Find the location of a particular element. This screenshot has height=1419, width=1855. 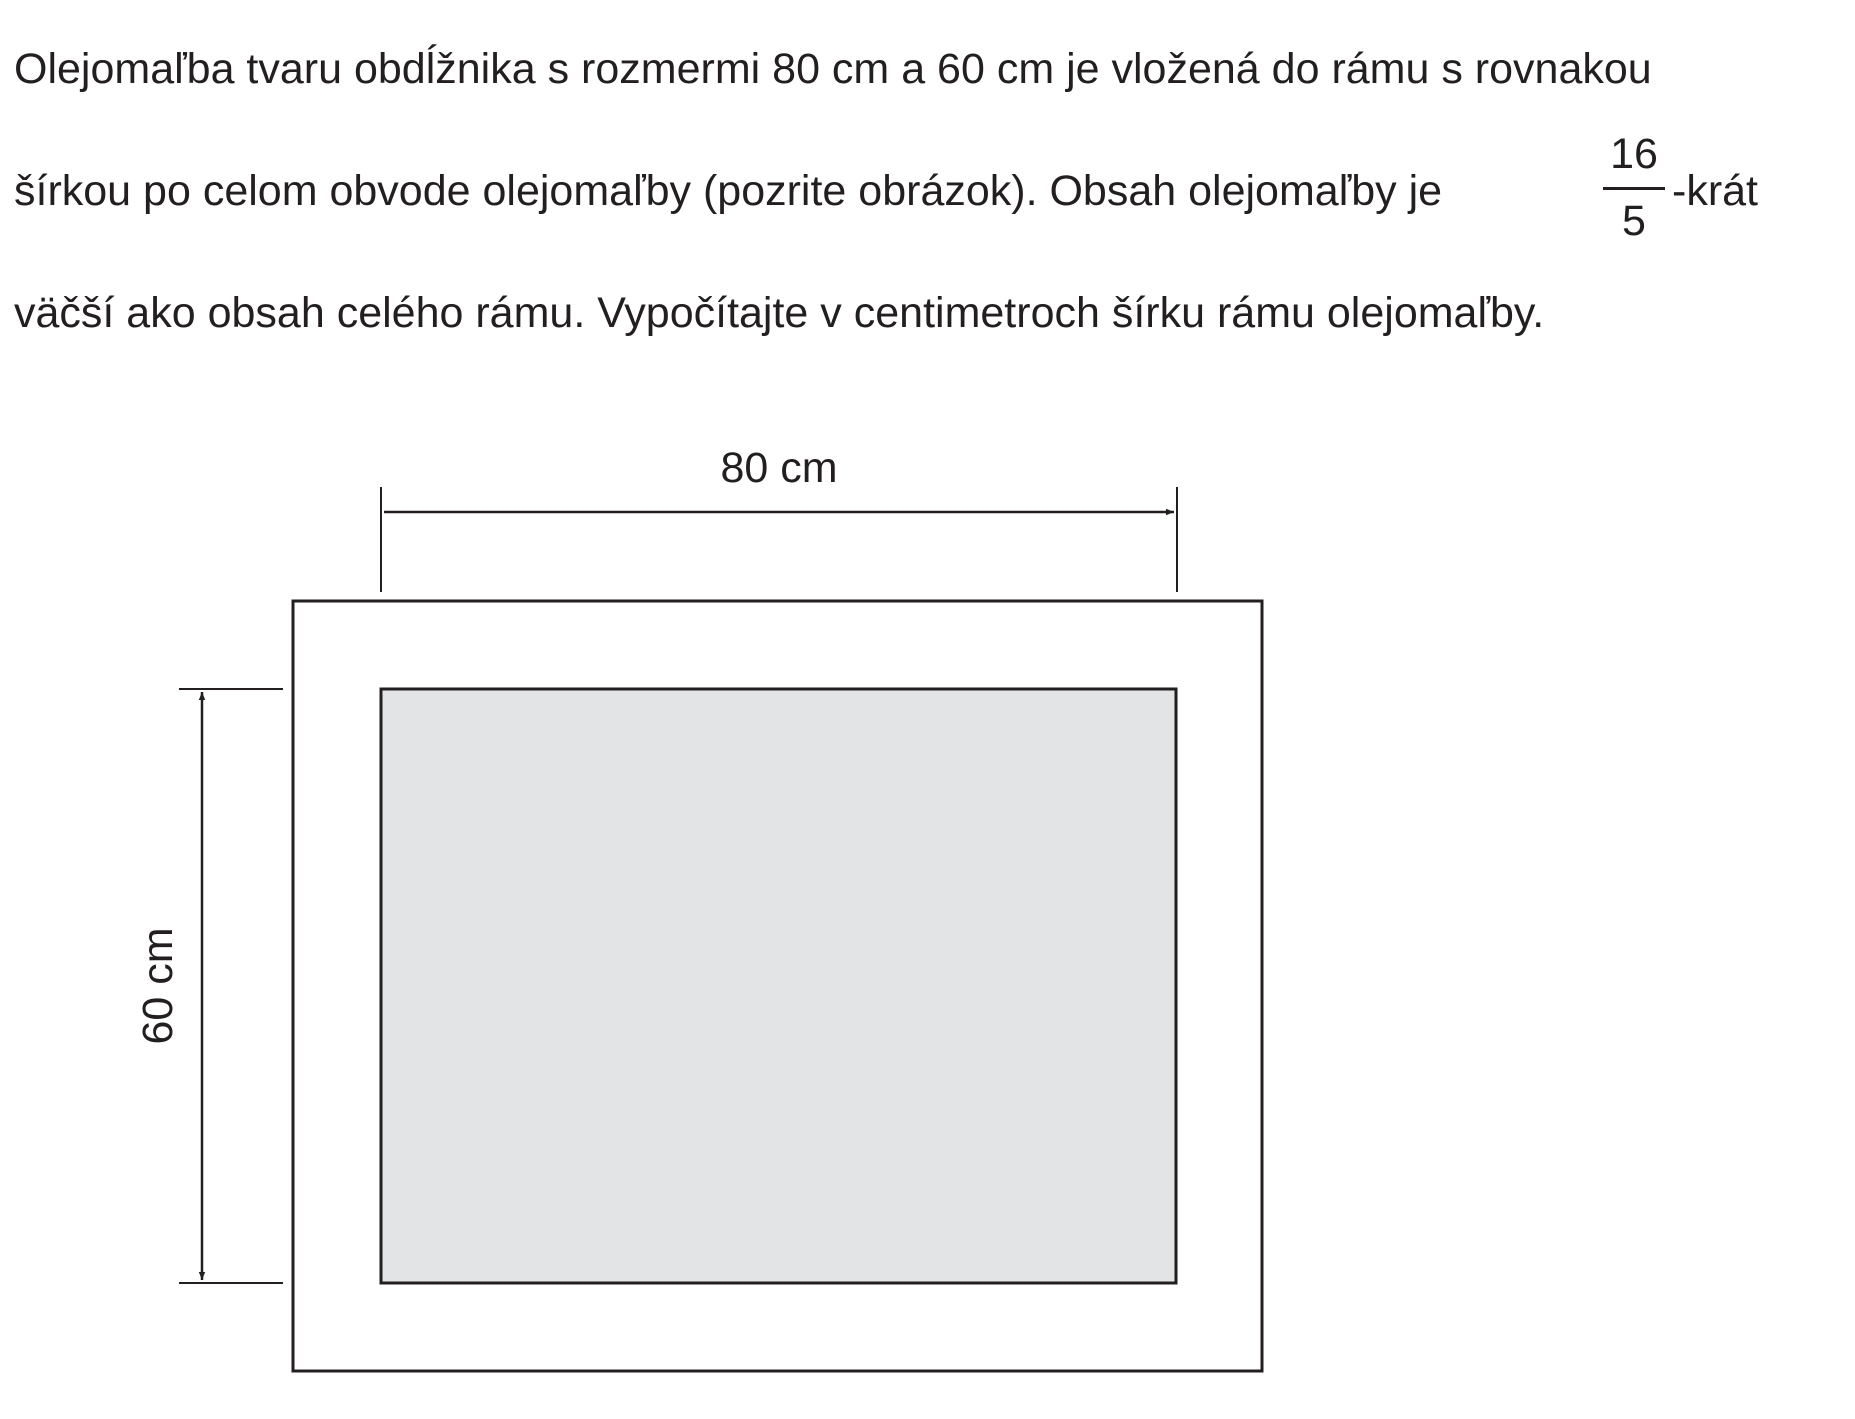

height-label: 60 cm is located at coordinates (158, 985).